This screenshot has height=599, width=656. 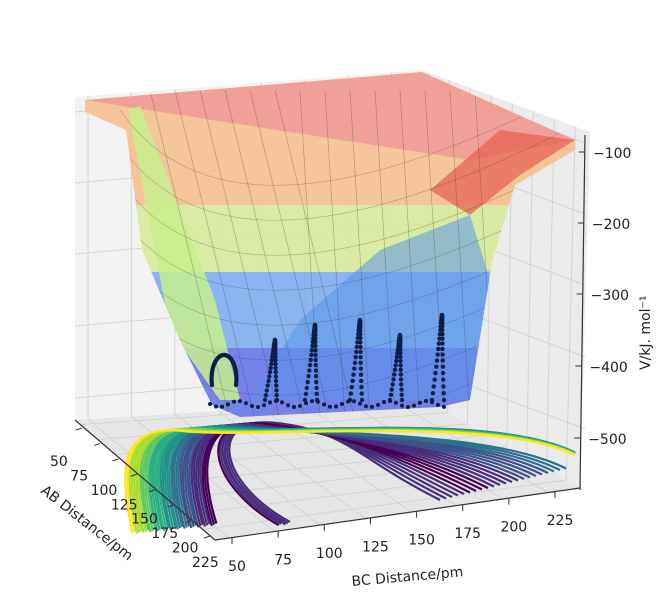 What do you see at coordinates (407, 577) in the screenshot?
I see `bc-axis-label: BC Distance/pm` at bounding box center [407, 577].